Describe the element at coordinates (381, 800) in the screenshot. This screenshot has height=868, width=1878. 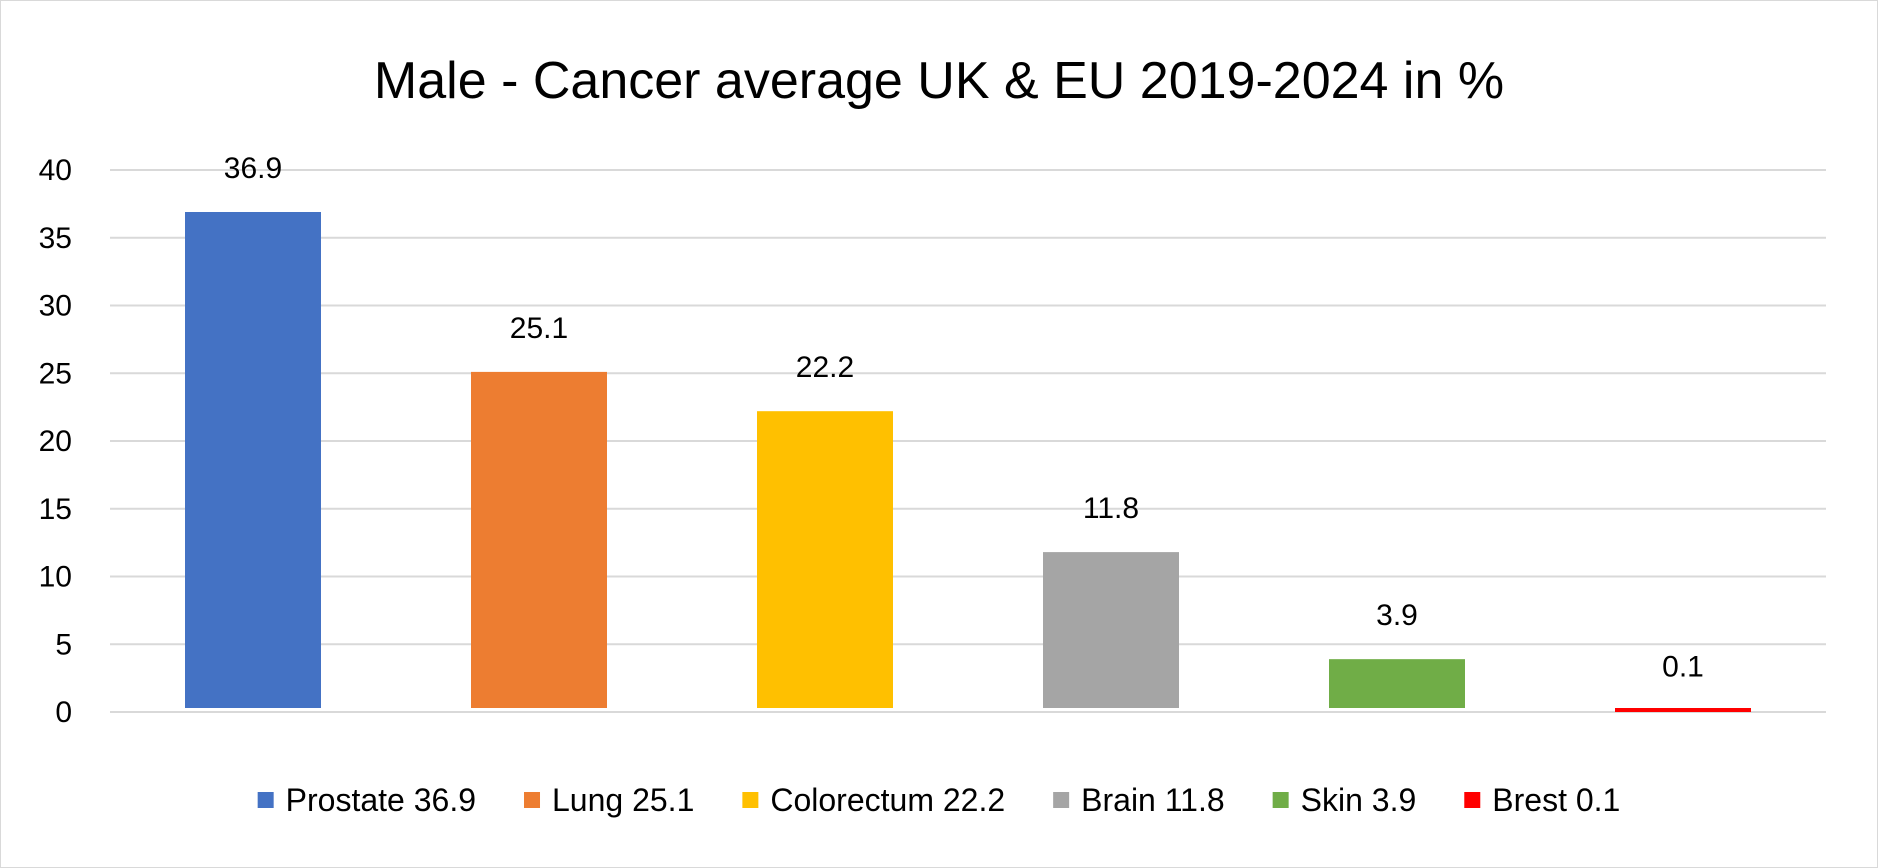
I see `legend-label: Prostate 36.9` at that location.